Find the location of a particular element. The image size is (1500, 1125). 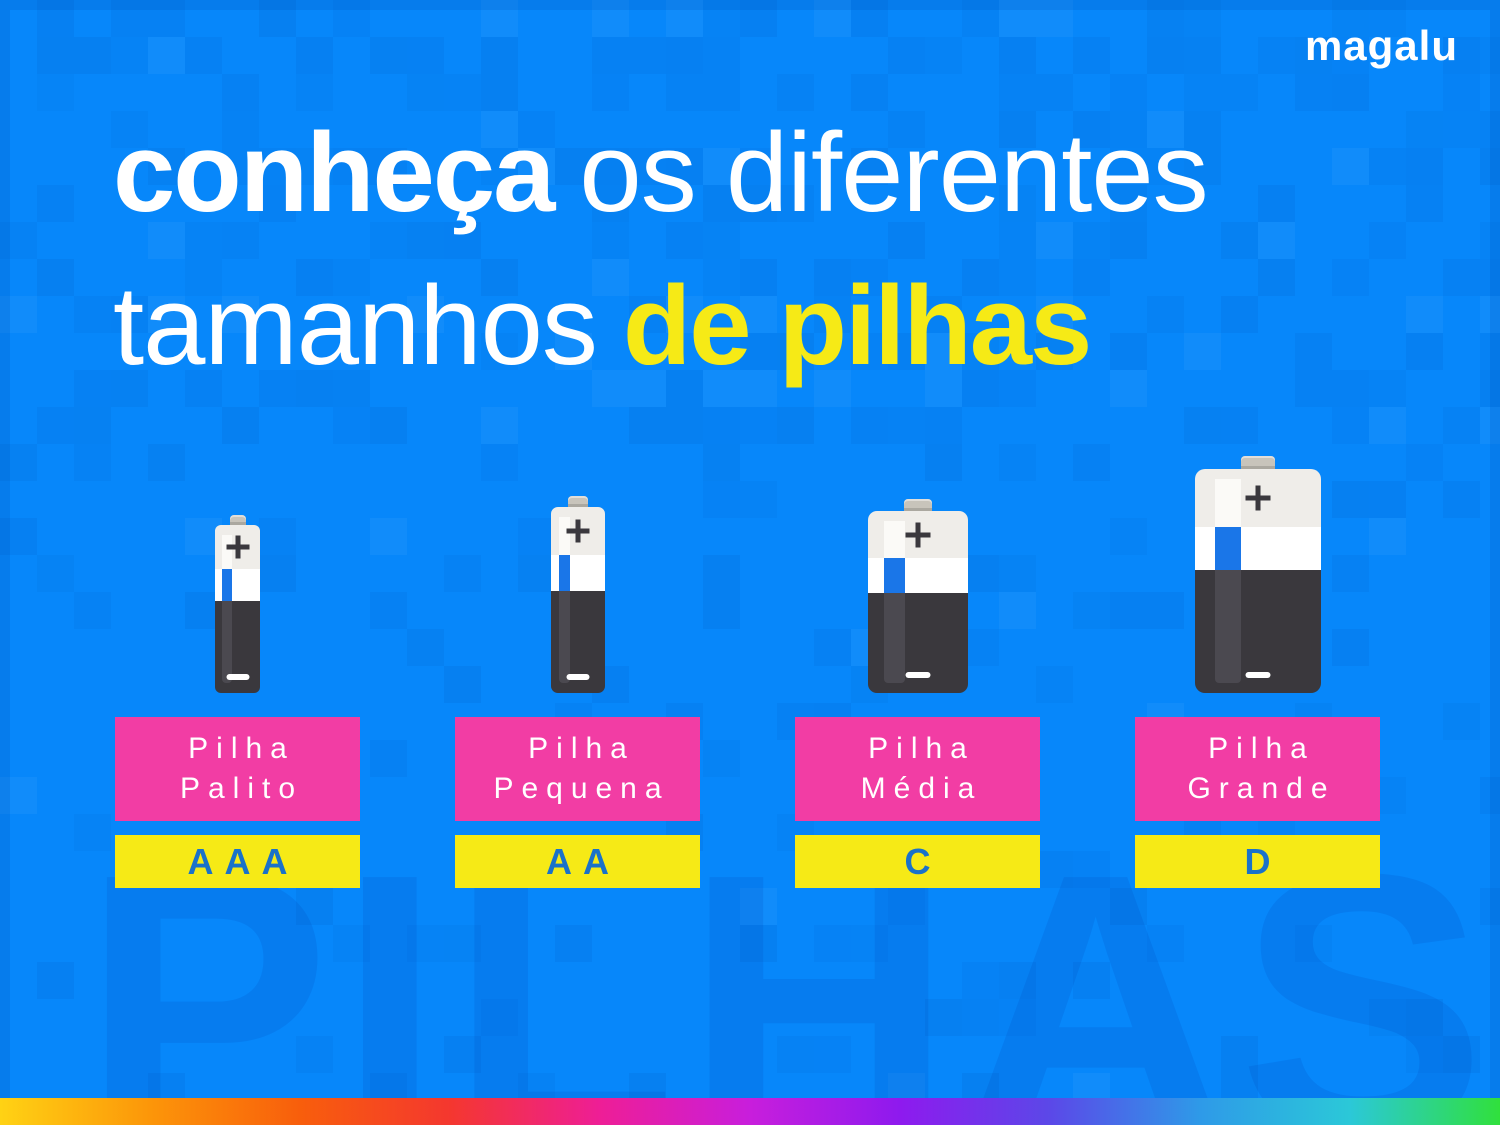

battery-illustration-aaa is located at coordinates (237, 604).